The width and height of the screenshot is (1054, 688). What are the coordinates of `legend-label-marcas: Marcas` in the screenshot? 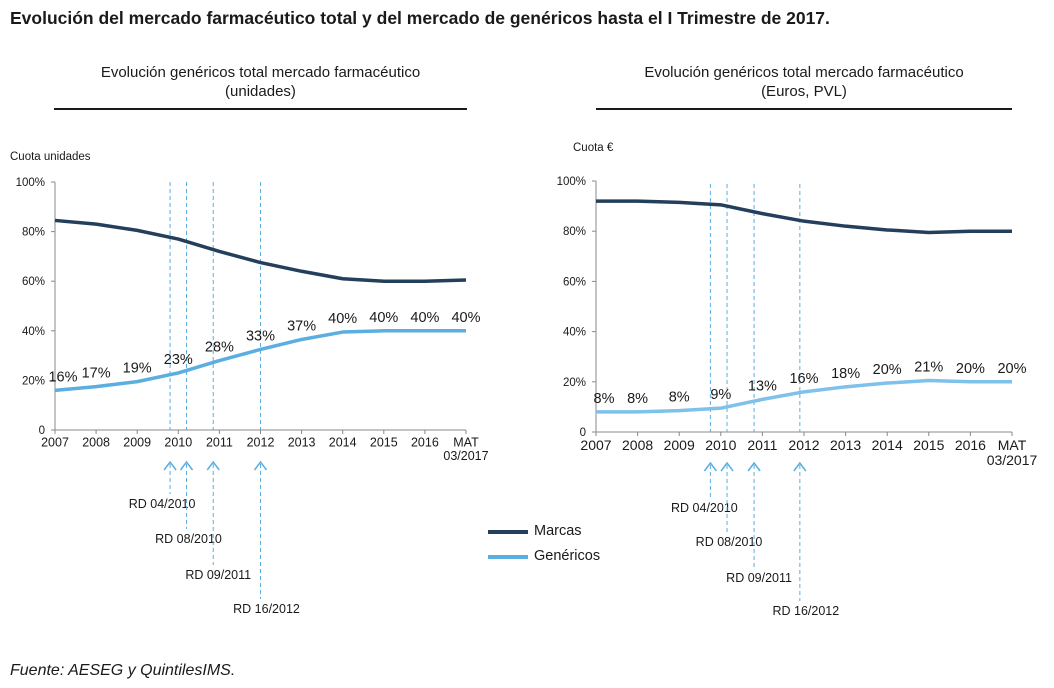 It's located at (558, 531).